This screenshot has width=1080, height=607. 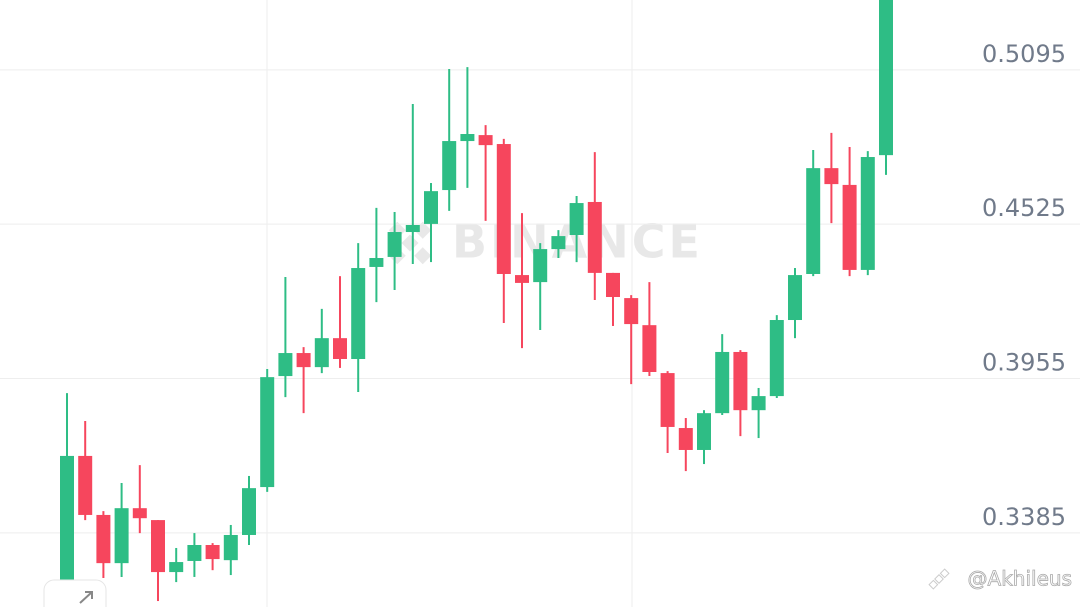 What do you see at coordinates (1020, 579) in the screenshot?
I see `credit: @Akhileus` at bounding box center [1020, 579].